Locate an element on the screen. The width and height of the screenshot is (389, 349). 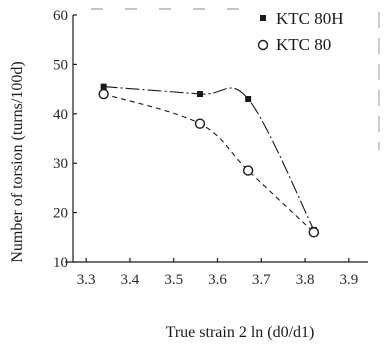
x-tick-label: 3.6 is located at coordinates (217, 280).